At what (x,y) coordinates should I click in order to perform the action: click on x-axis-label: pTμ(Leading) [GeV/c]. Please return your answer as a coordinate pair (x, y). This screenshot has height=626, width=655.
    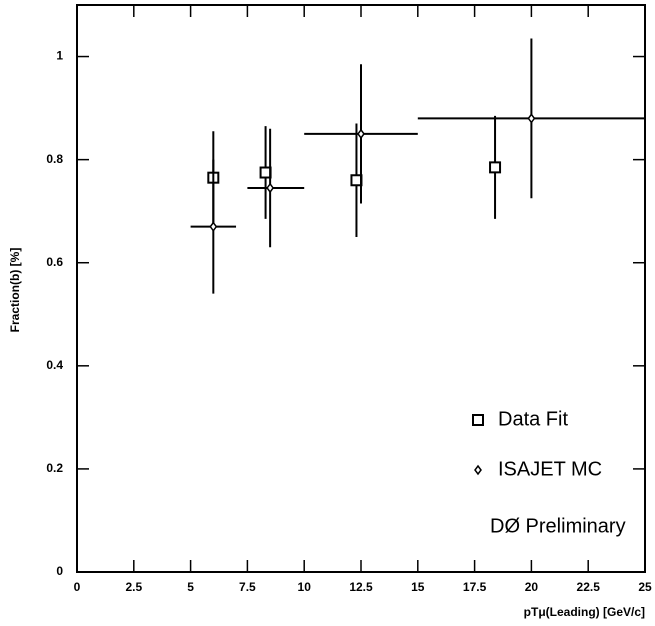
    Looking at the image, I should click on (584, 612).